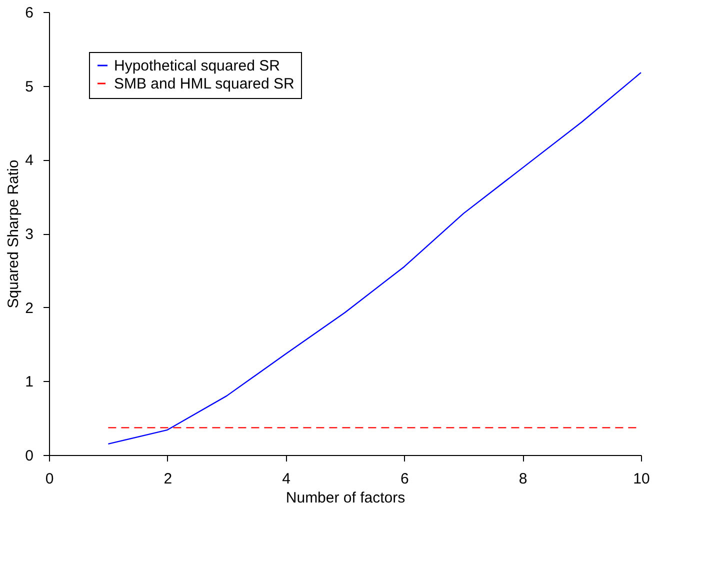  I want to click on x-tick-label: 10, so click(641, 479).